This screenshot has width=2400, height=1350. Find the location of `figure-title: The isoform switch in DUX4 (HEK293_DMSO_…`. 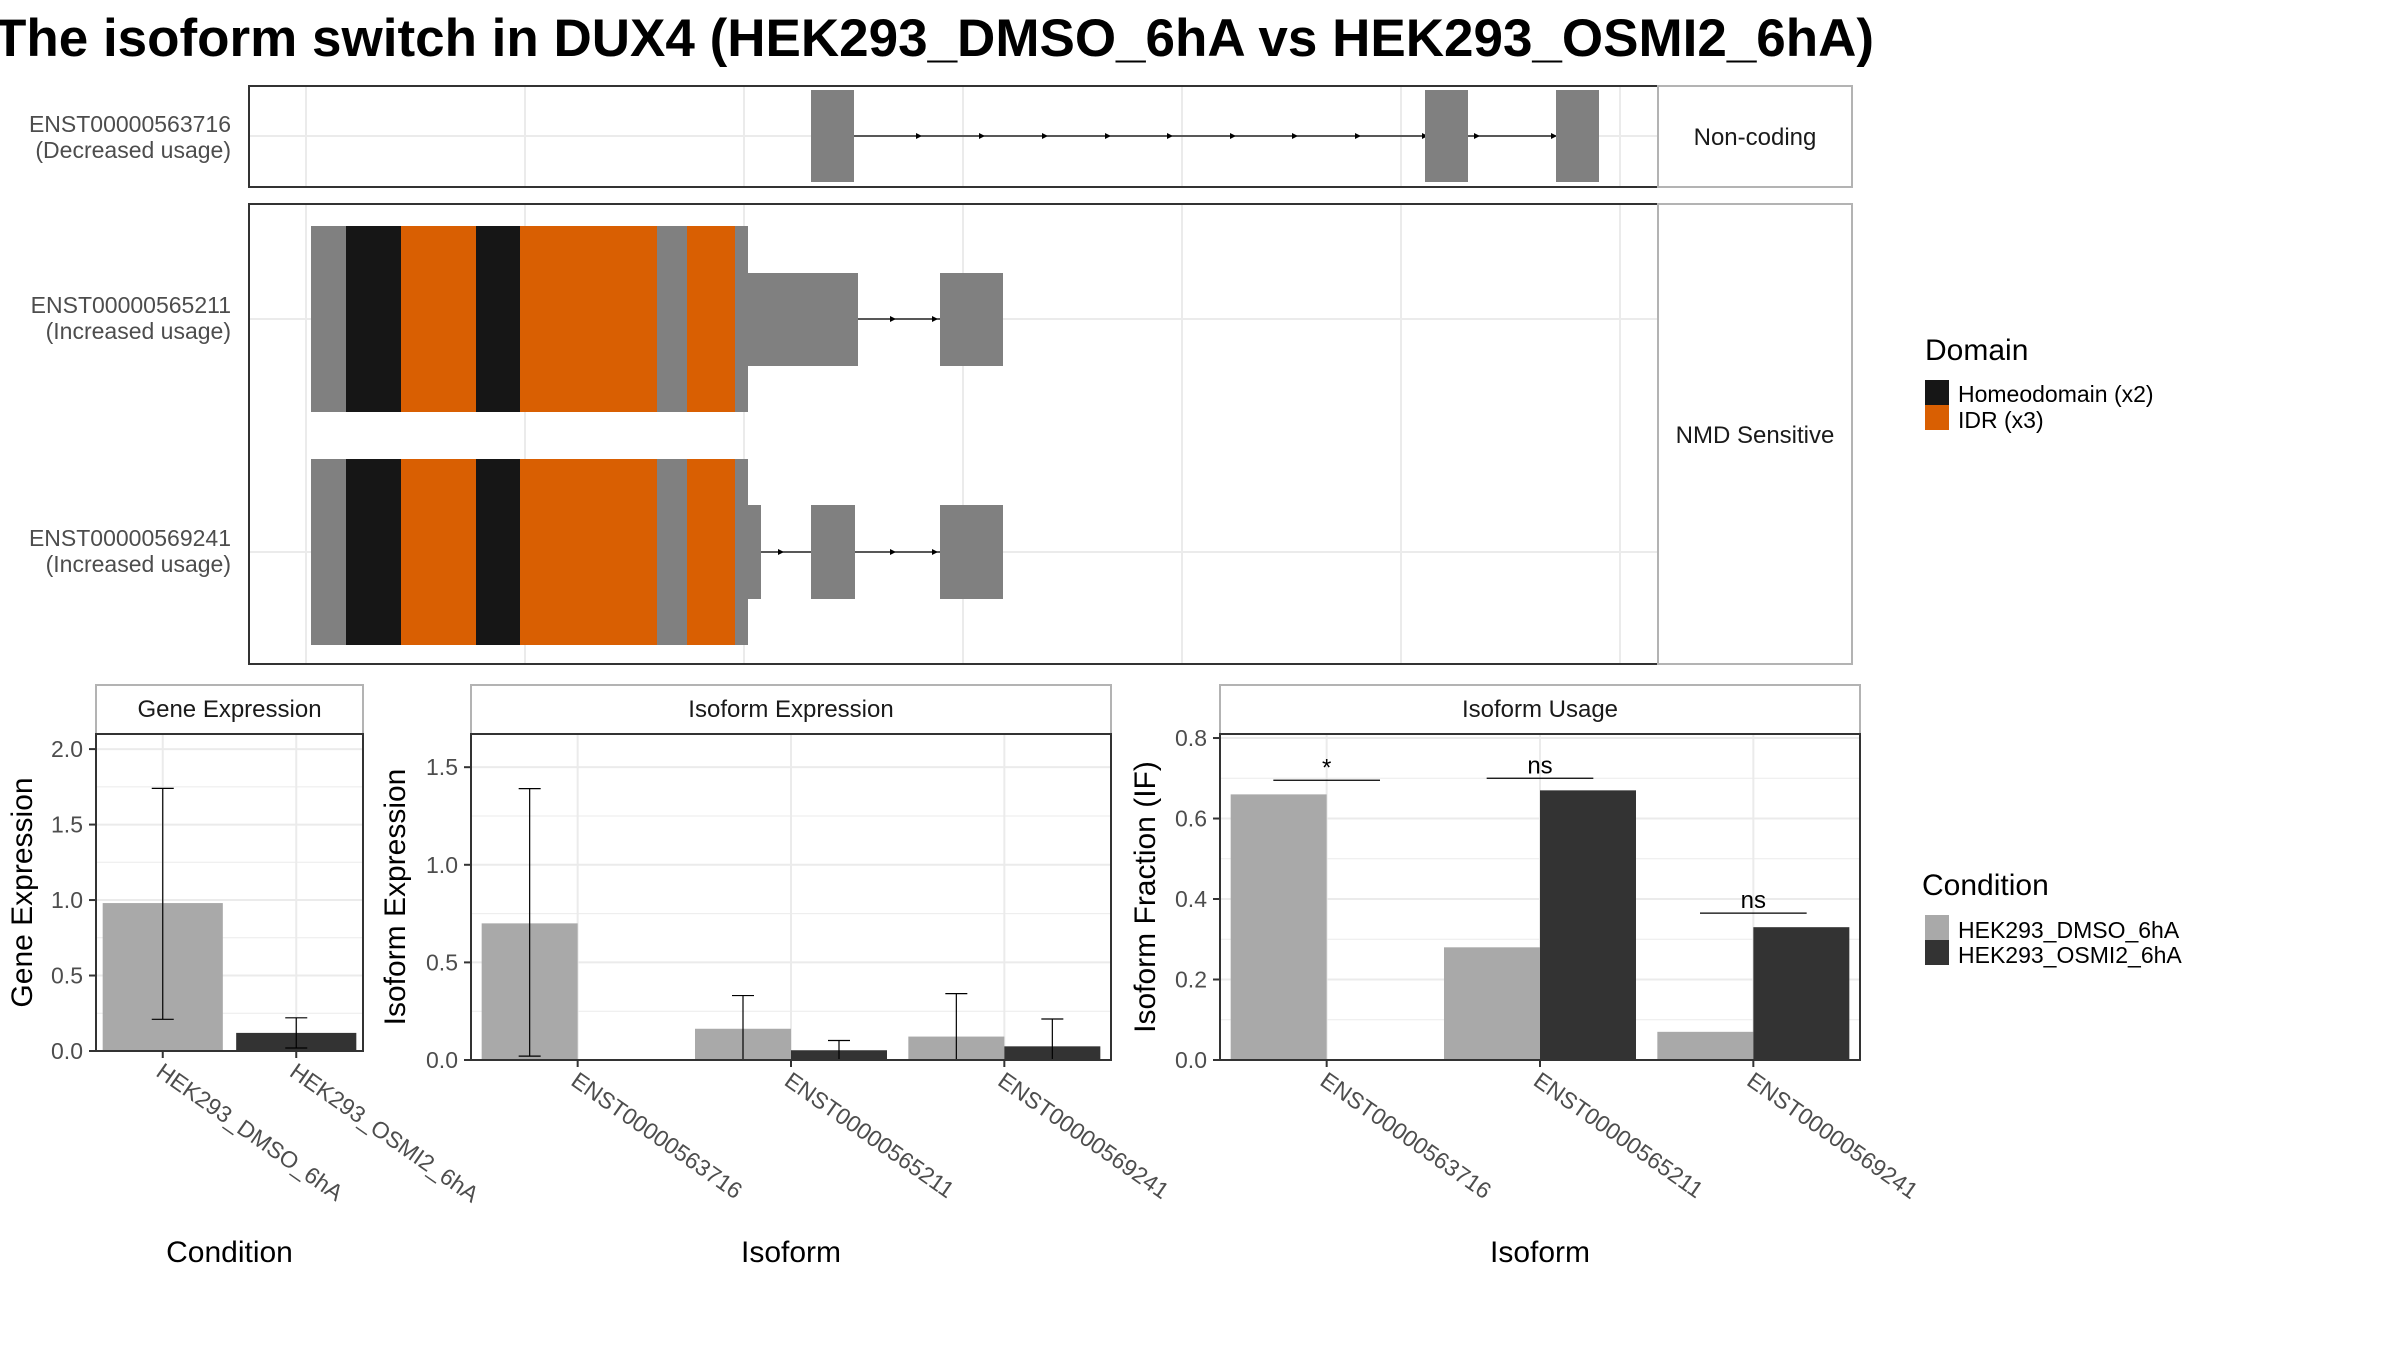

figure-title: The isoform switch in DUX4 (HEK293_DMSO_… is located at coordinates (937, 38).